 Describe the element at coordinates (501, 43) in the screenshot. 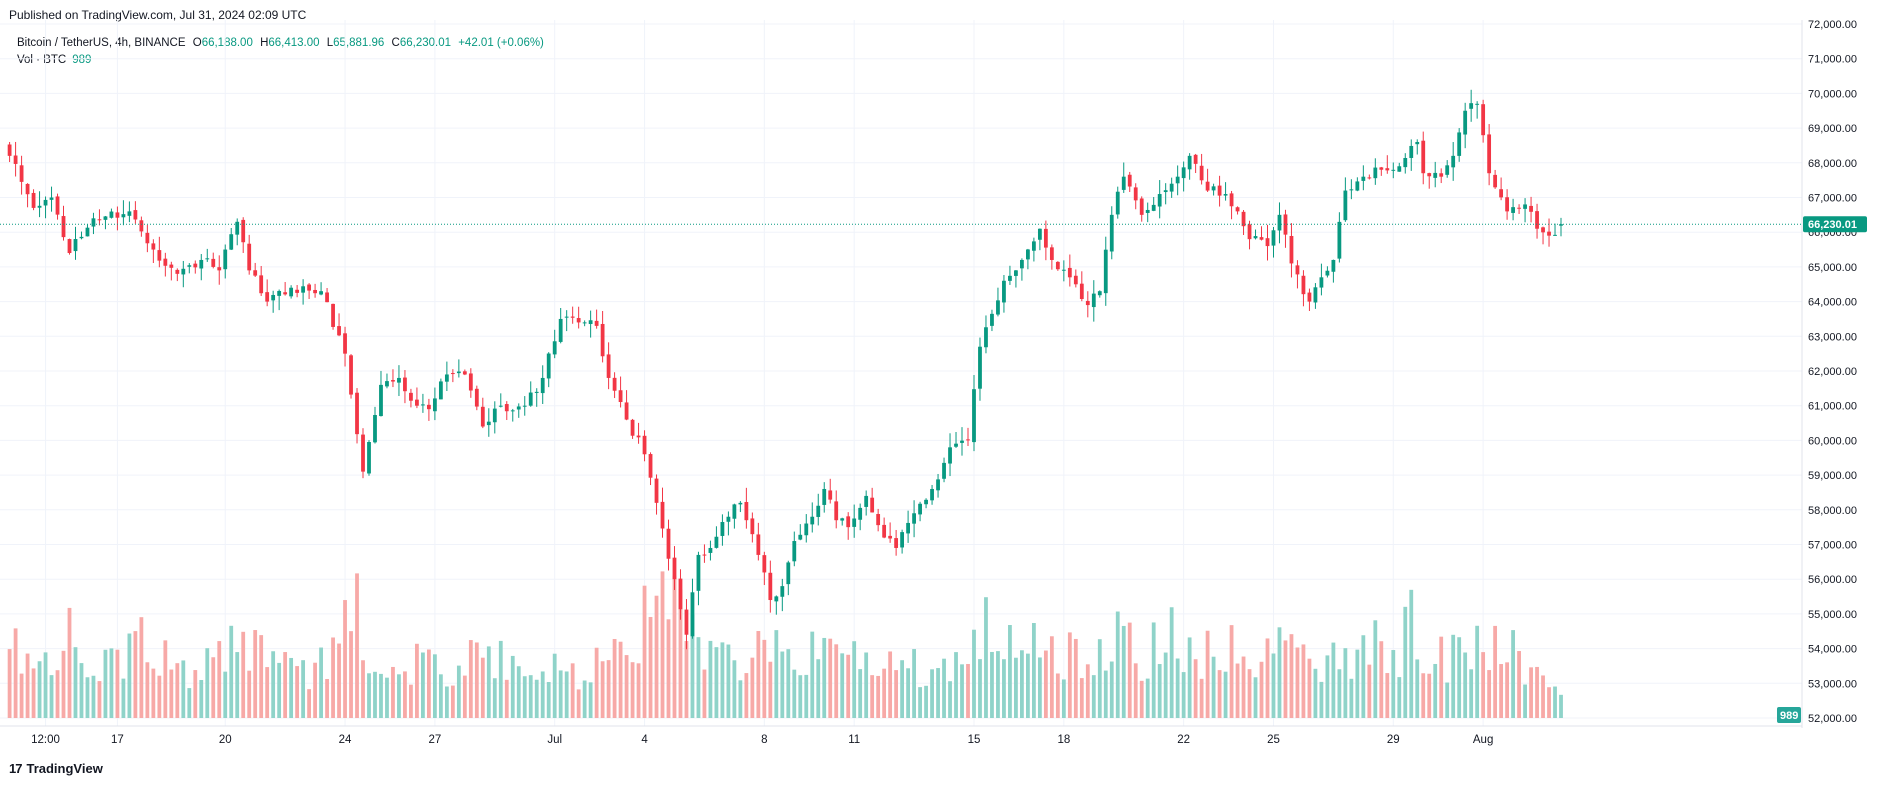

I see `change-value: +42.01 (+0.06%)` at that location.